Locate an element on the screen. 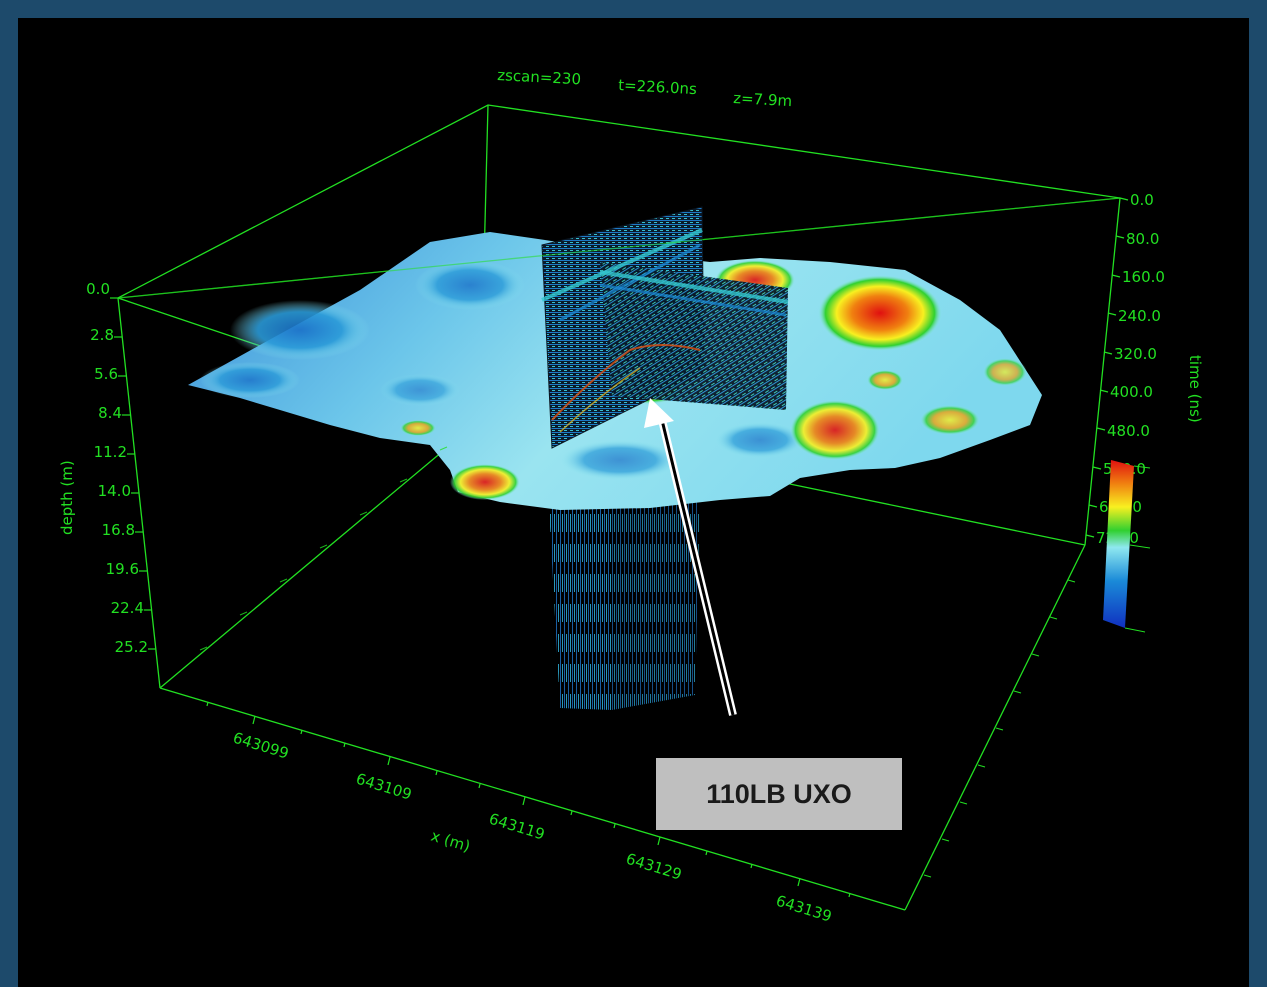 This screenshot has height=987, width=1267. time-tick: 400.0 is located at coordinates (1131, 392).